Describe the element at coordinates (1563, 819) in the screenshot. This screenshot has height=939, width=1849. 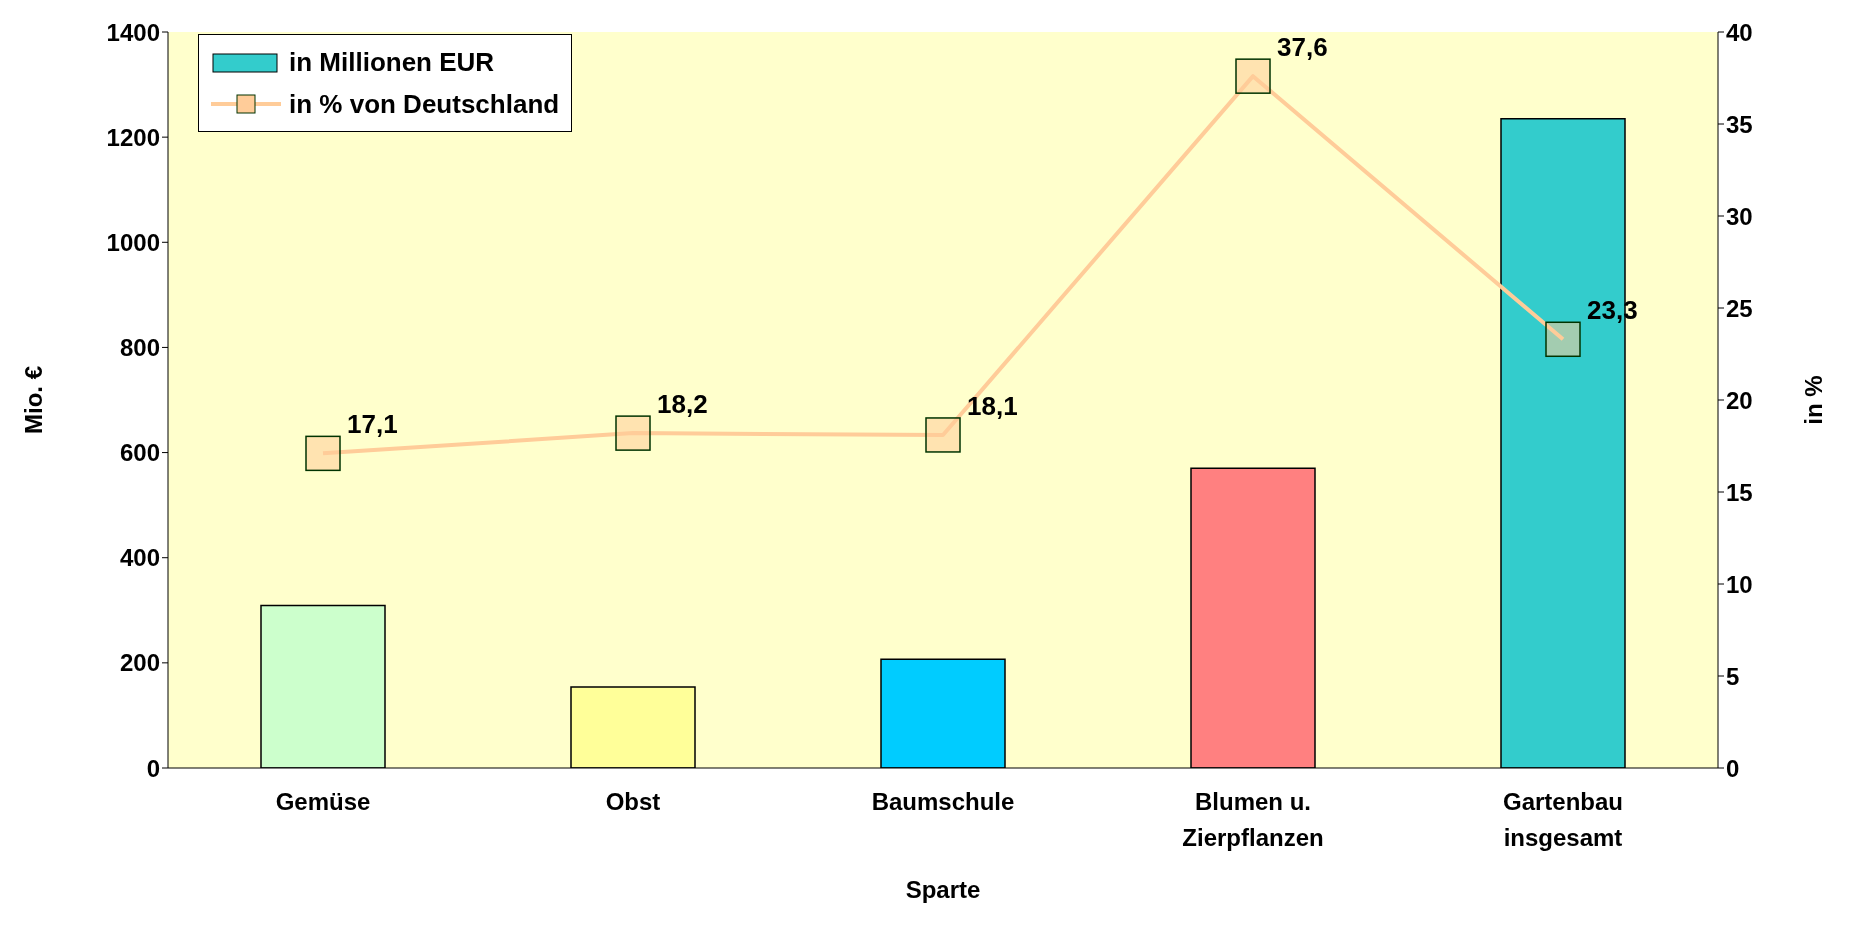
I see `x-tick-label: Gartenbau insgesamt` at that location.